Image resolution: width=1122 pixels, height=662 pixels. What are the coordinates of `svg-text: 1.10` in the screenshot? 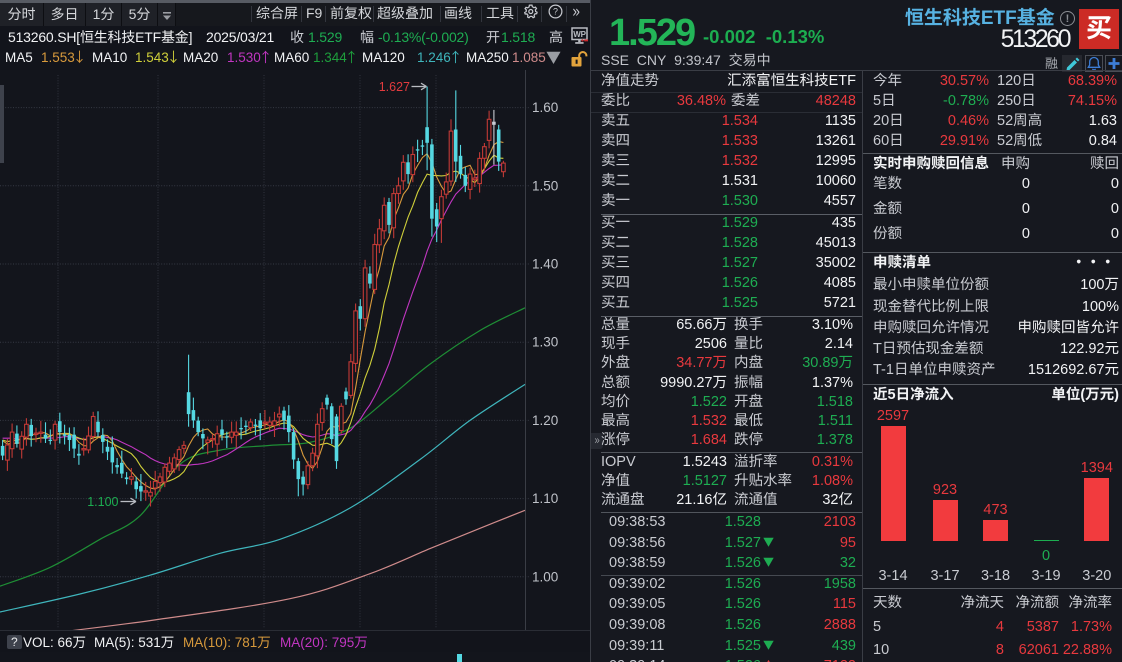 It's located at (545, 498).